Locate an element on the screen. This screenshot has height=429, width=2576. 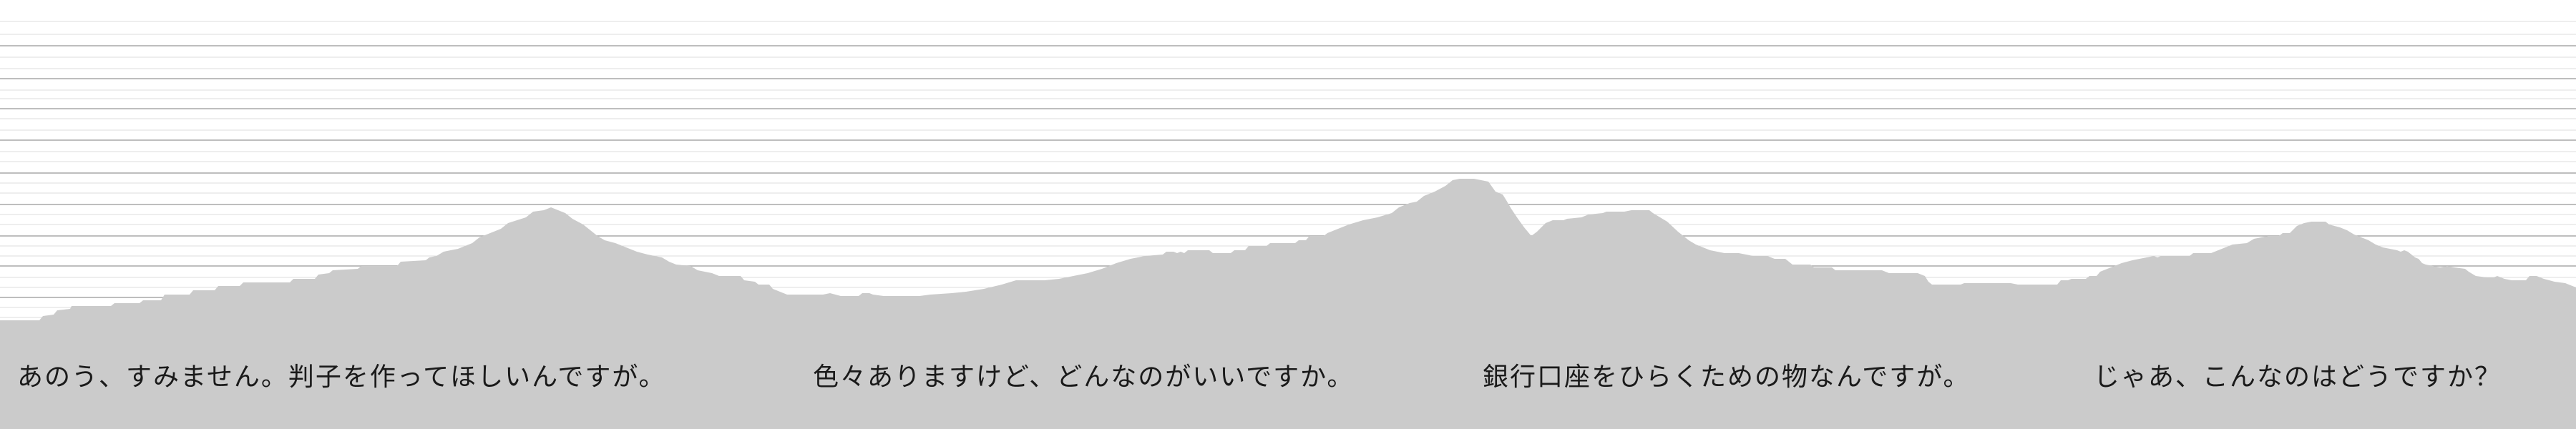
caption-3: 銀行口座をひらくための物なんですが。 is located at coordinates (1727, 377).